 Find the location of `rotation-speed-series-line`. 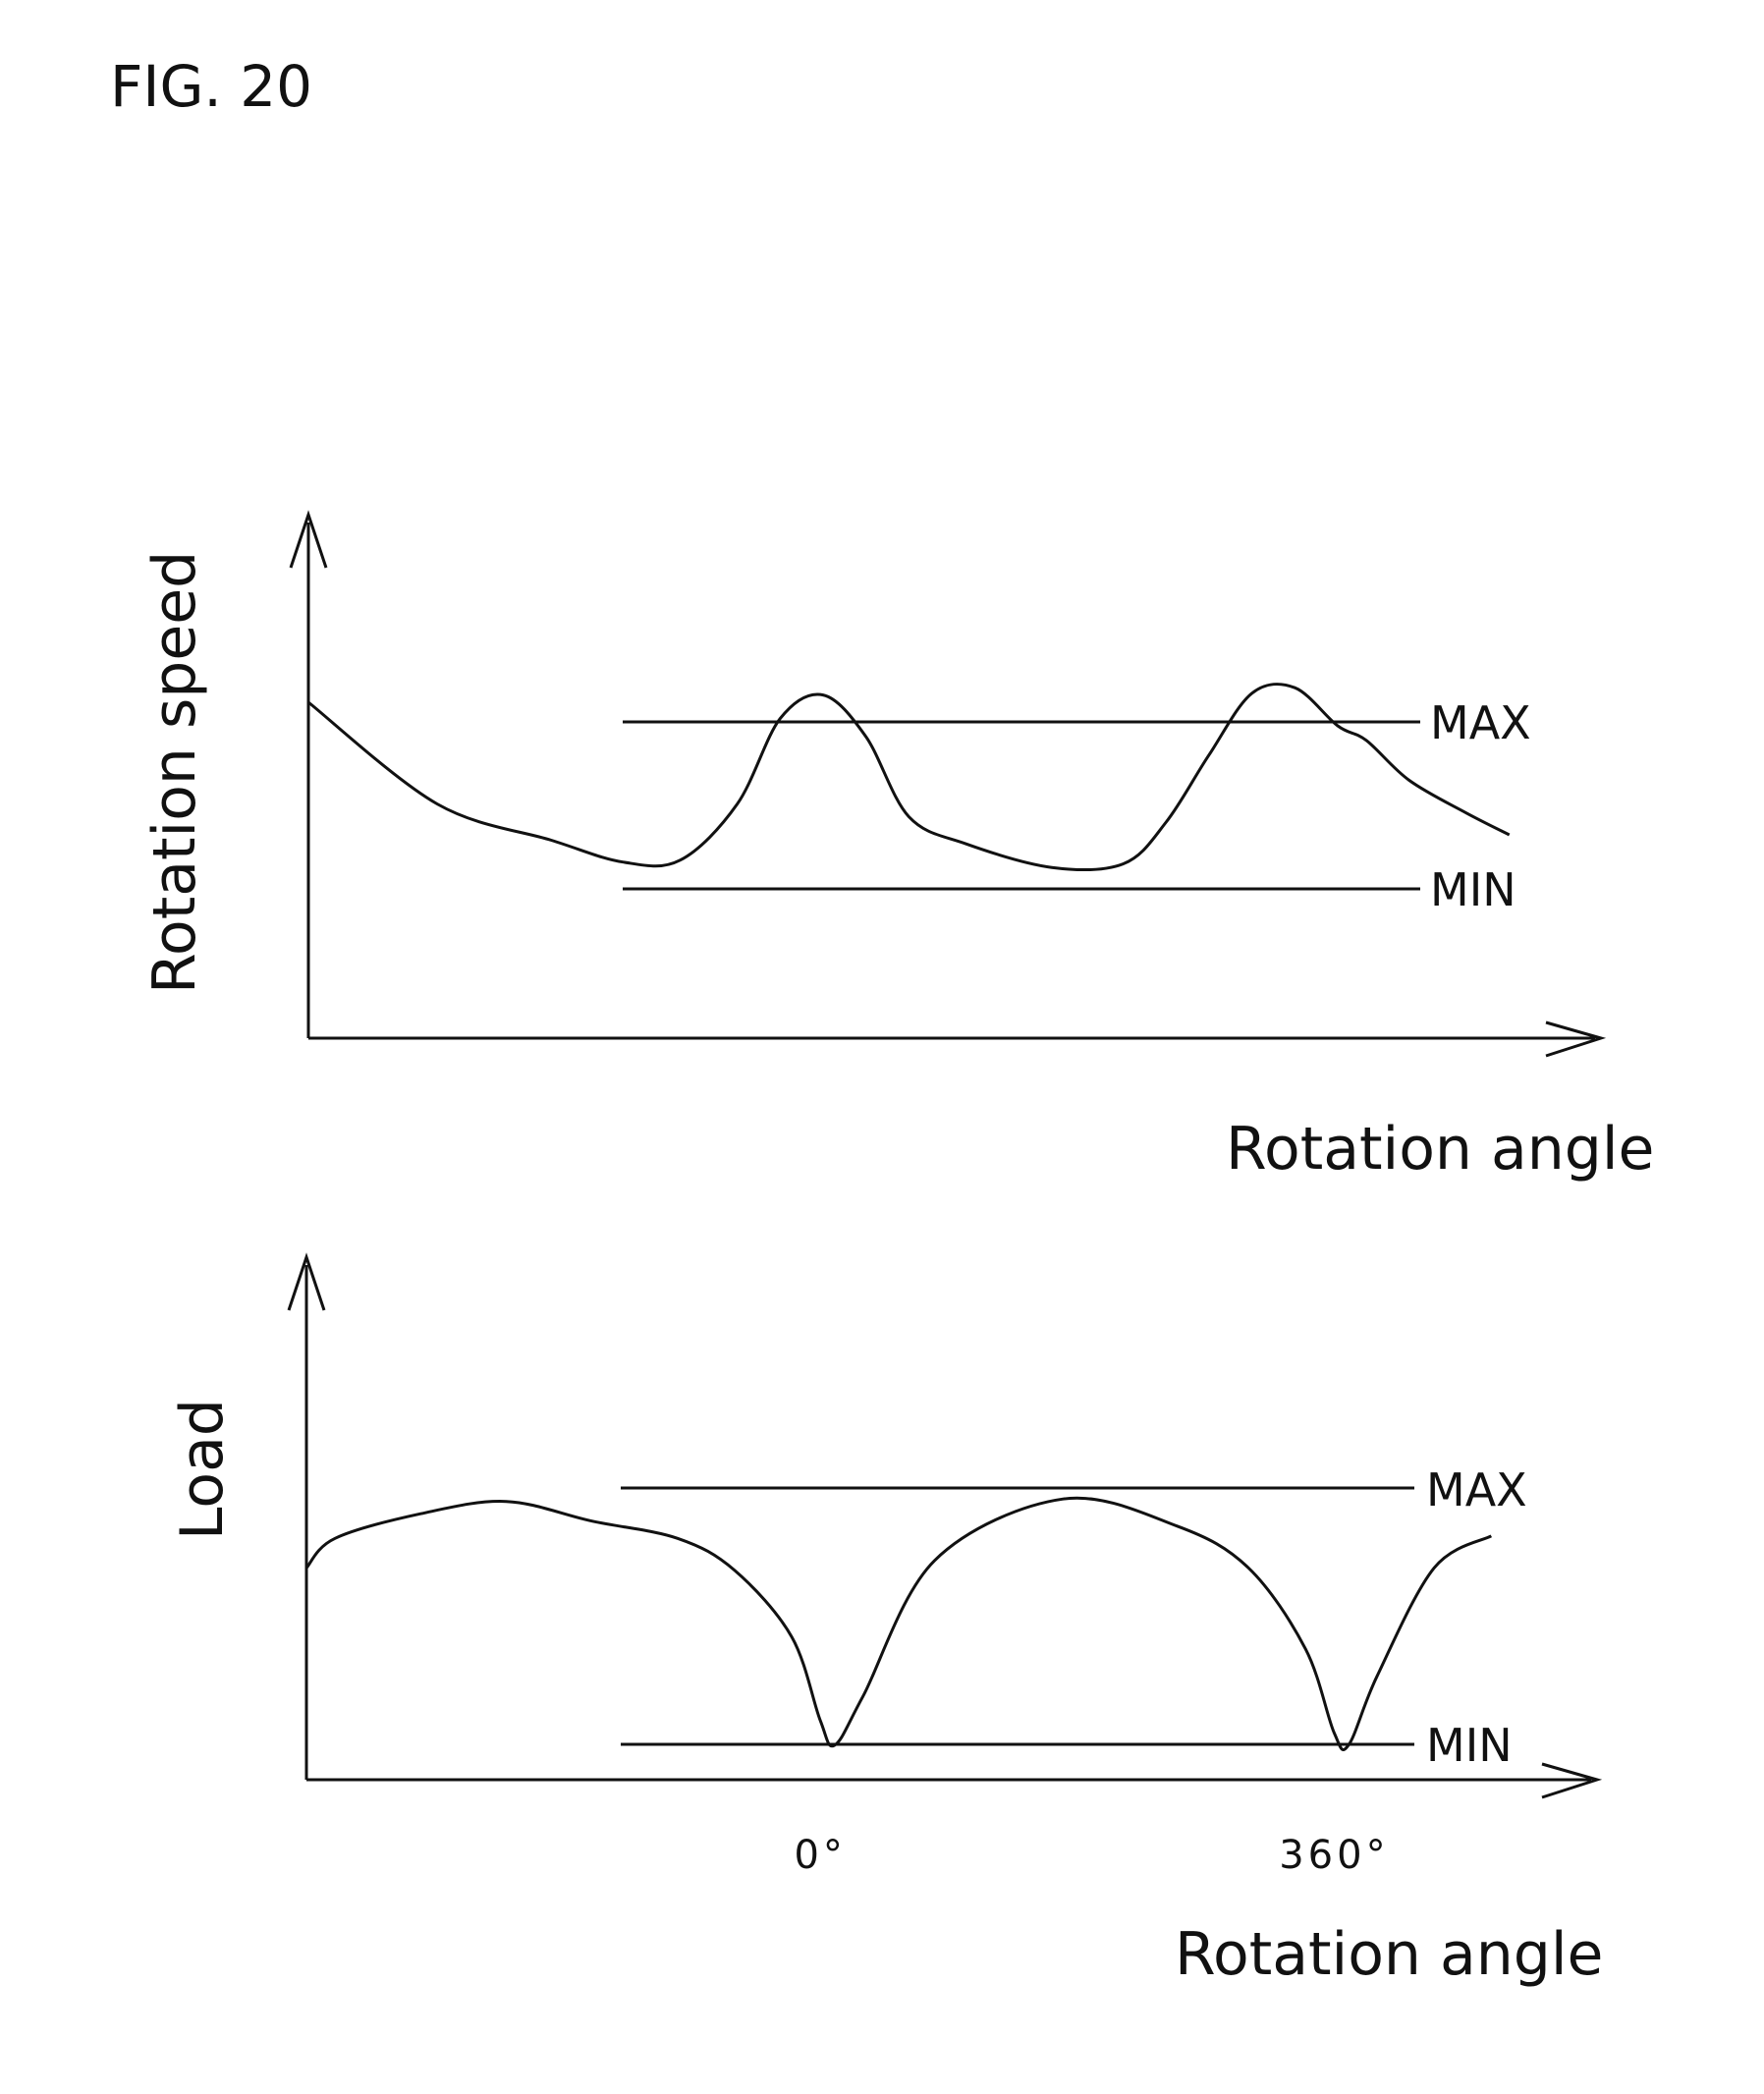

rotation-speed-series-line is located at coordinates (909, 777).